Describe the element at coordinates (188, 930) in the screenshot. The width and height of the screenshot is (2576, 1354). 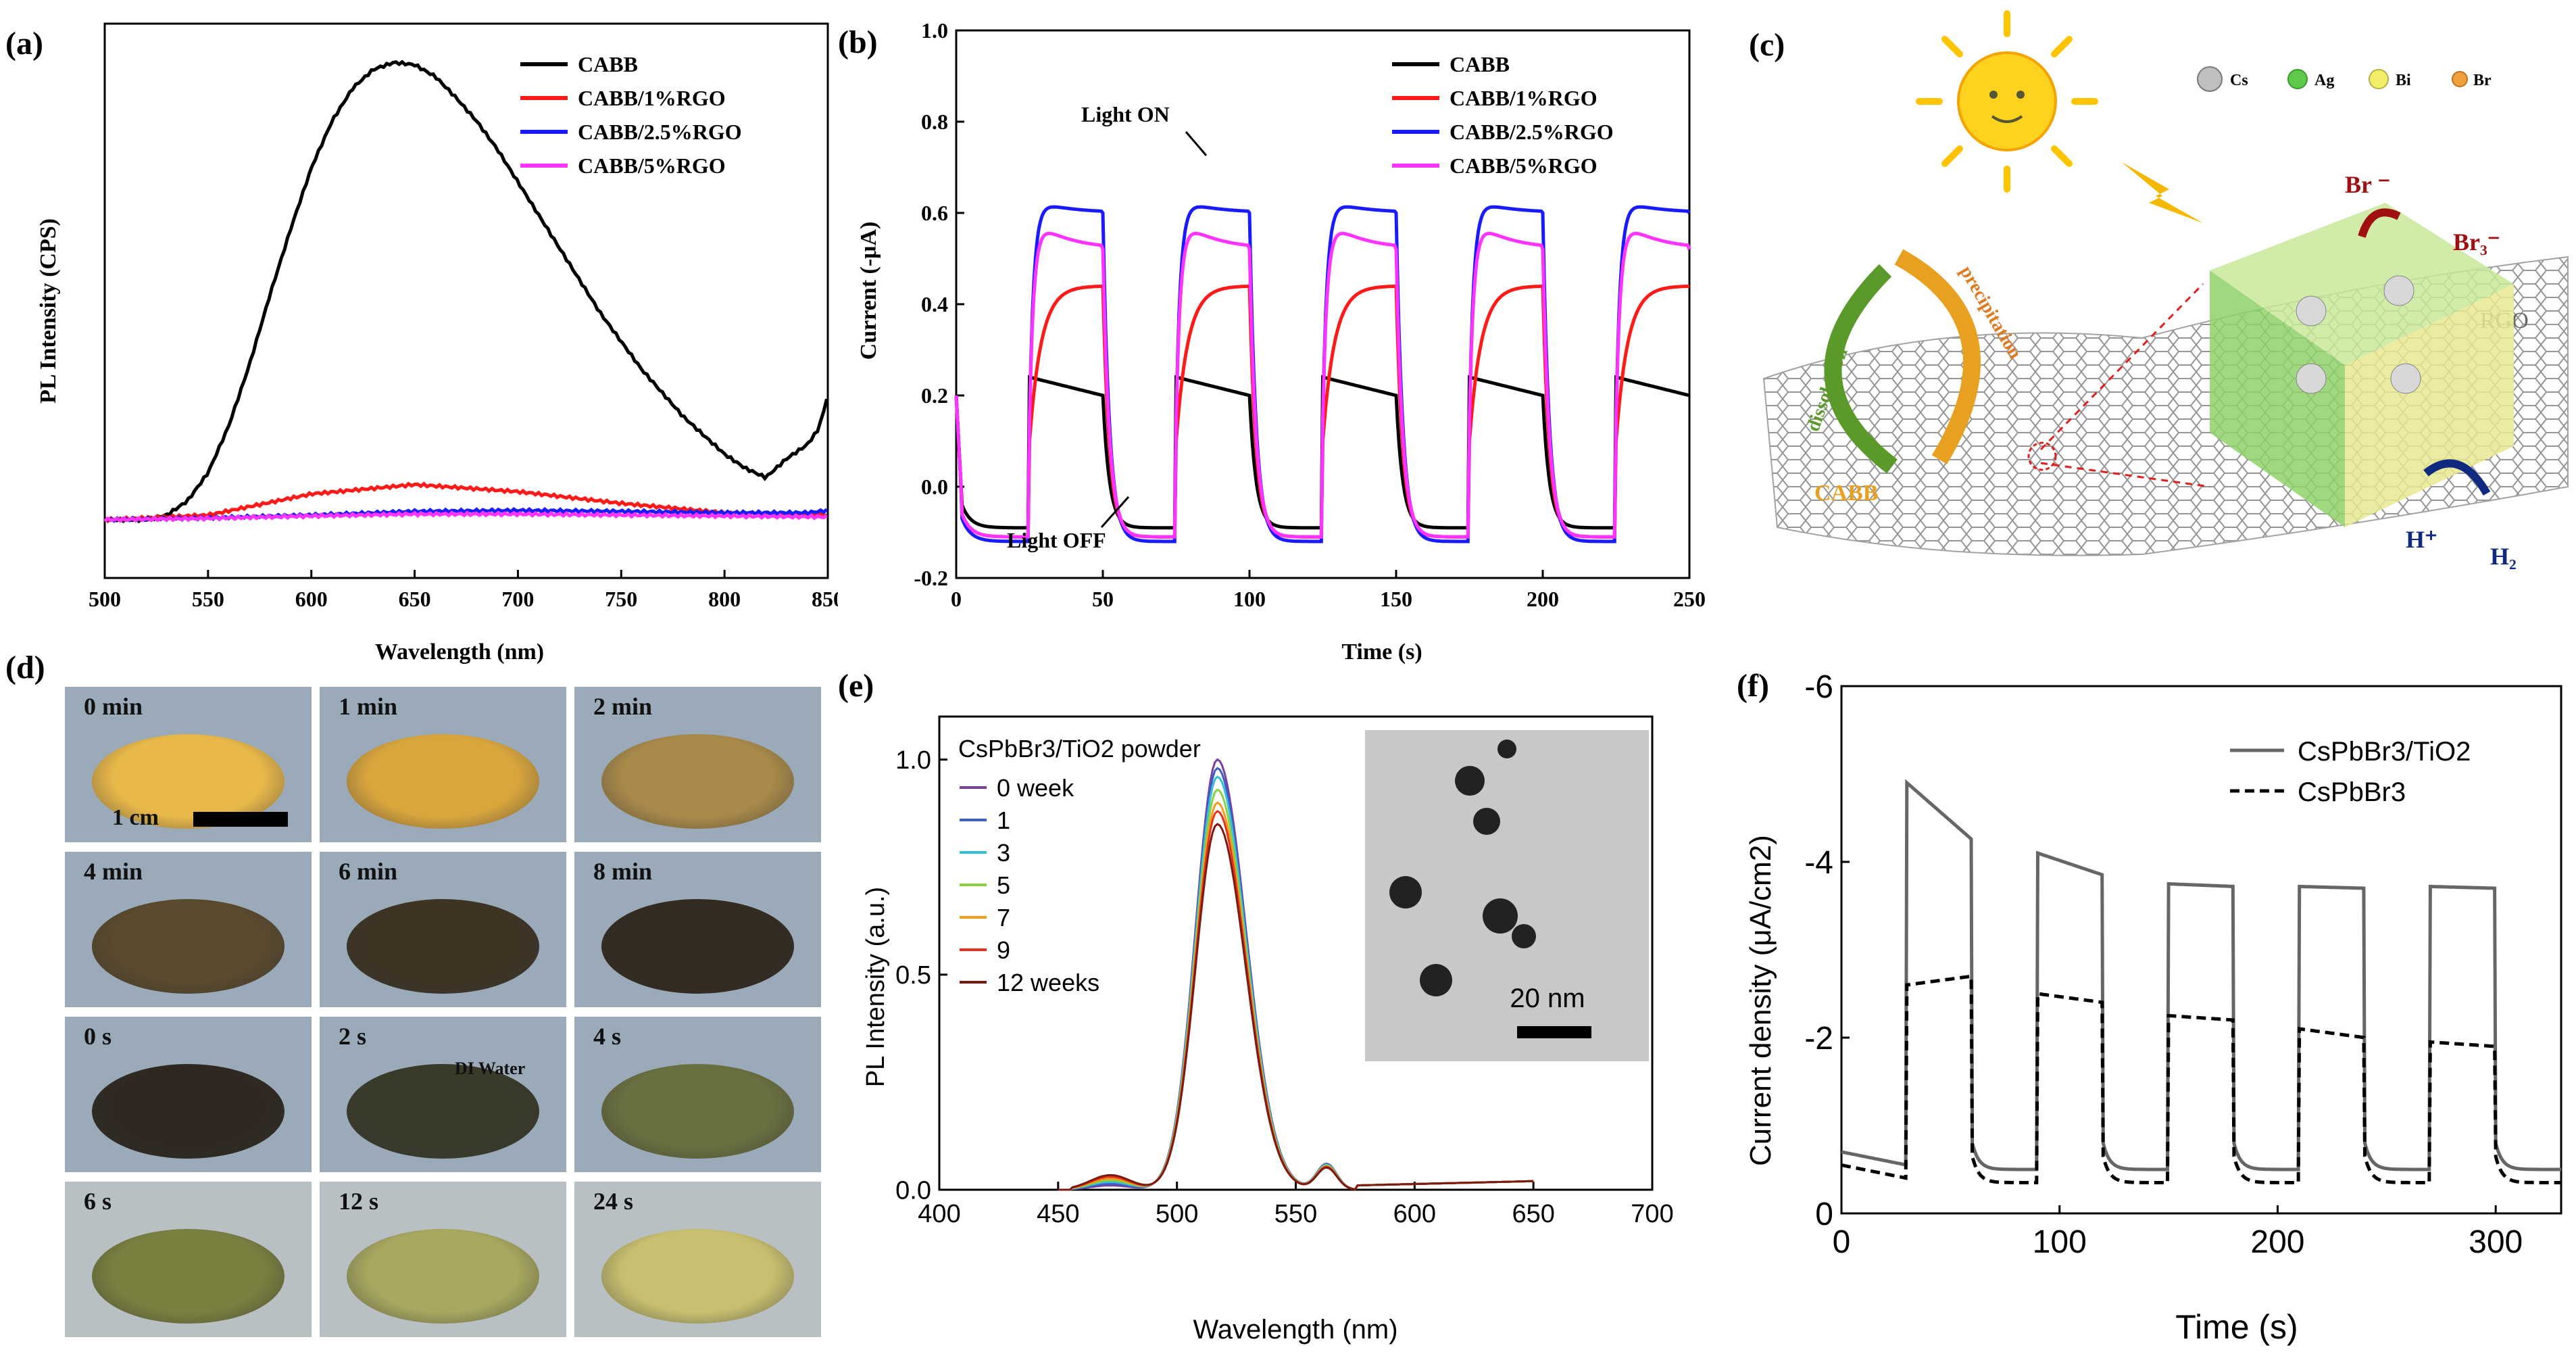
I see `photo-cell: 4 min` at that location.